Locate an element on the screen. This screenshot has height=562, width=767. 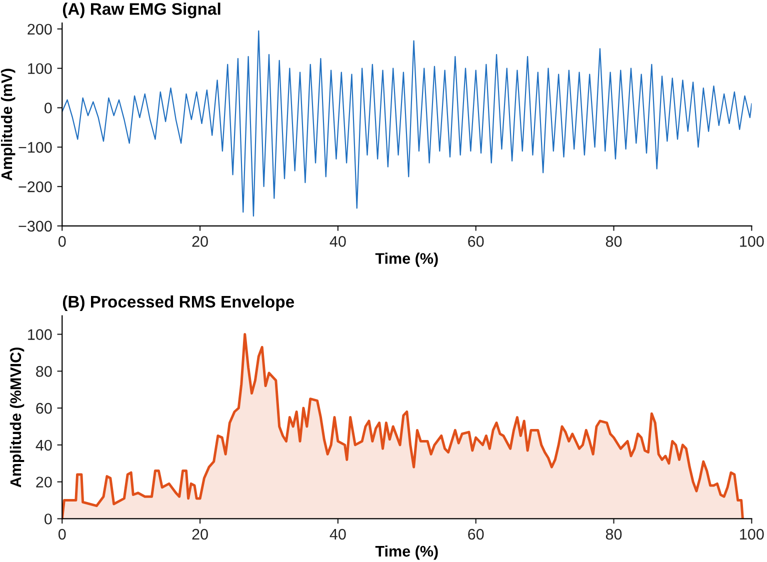
chart-title: (B) Processed RMS Envelope is located at coordinates (178, 303).